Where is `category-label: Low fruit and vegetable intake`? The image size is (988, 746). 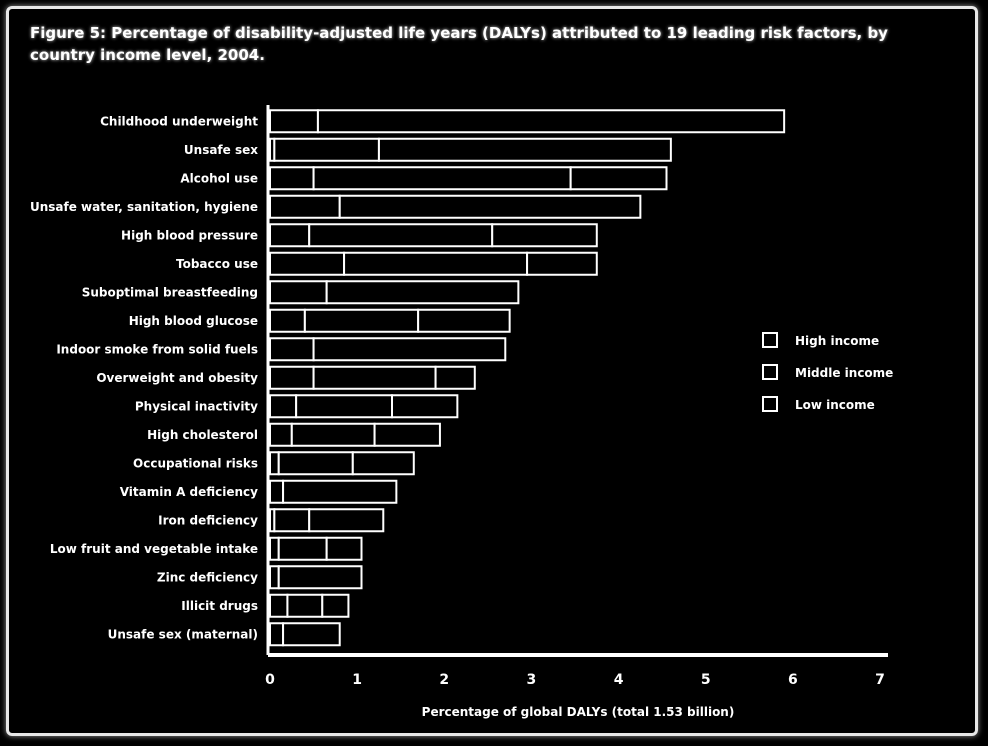
category-label: Low fruit and vegetable intake is located at coordinates (154, 549).